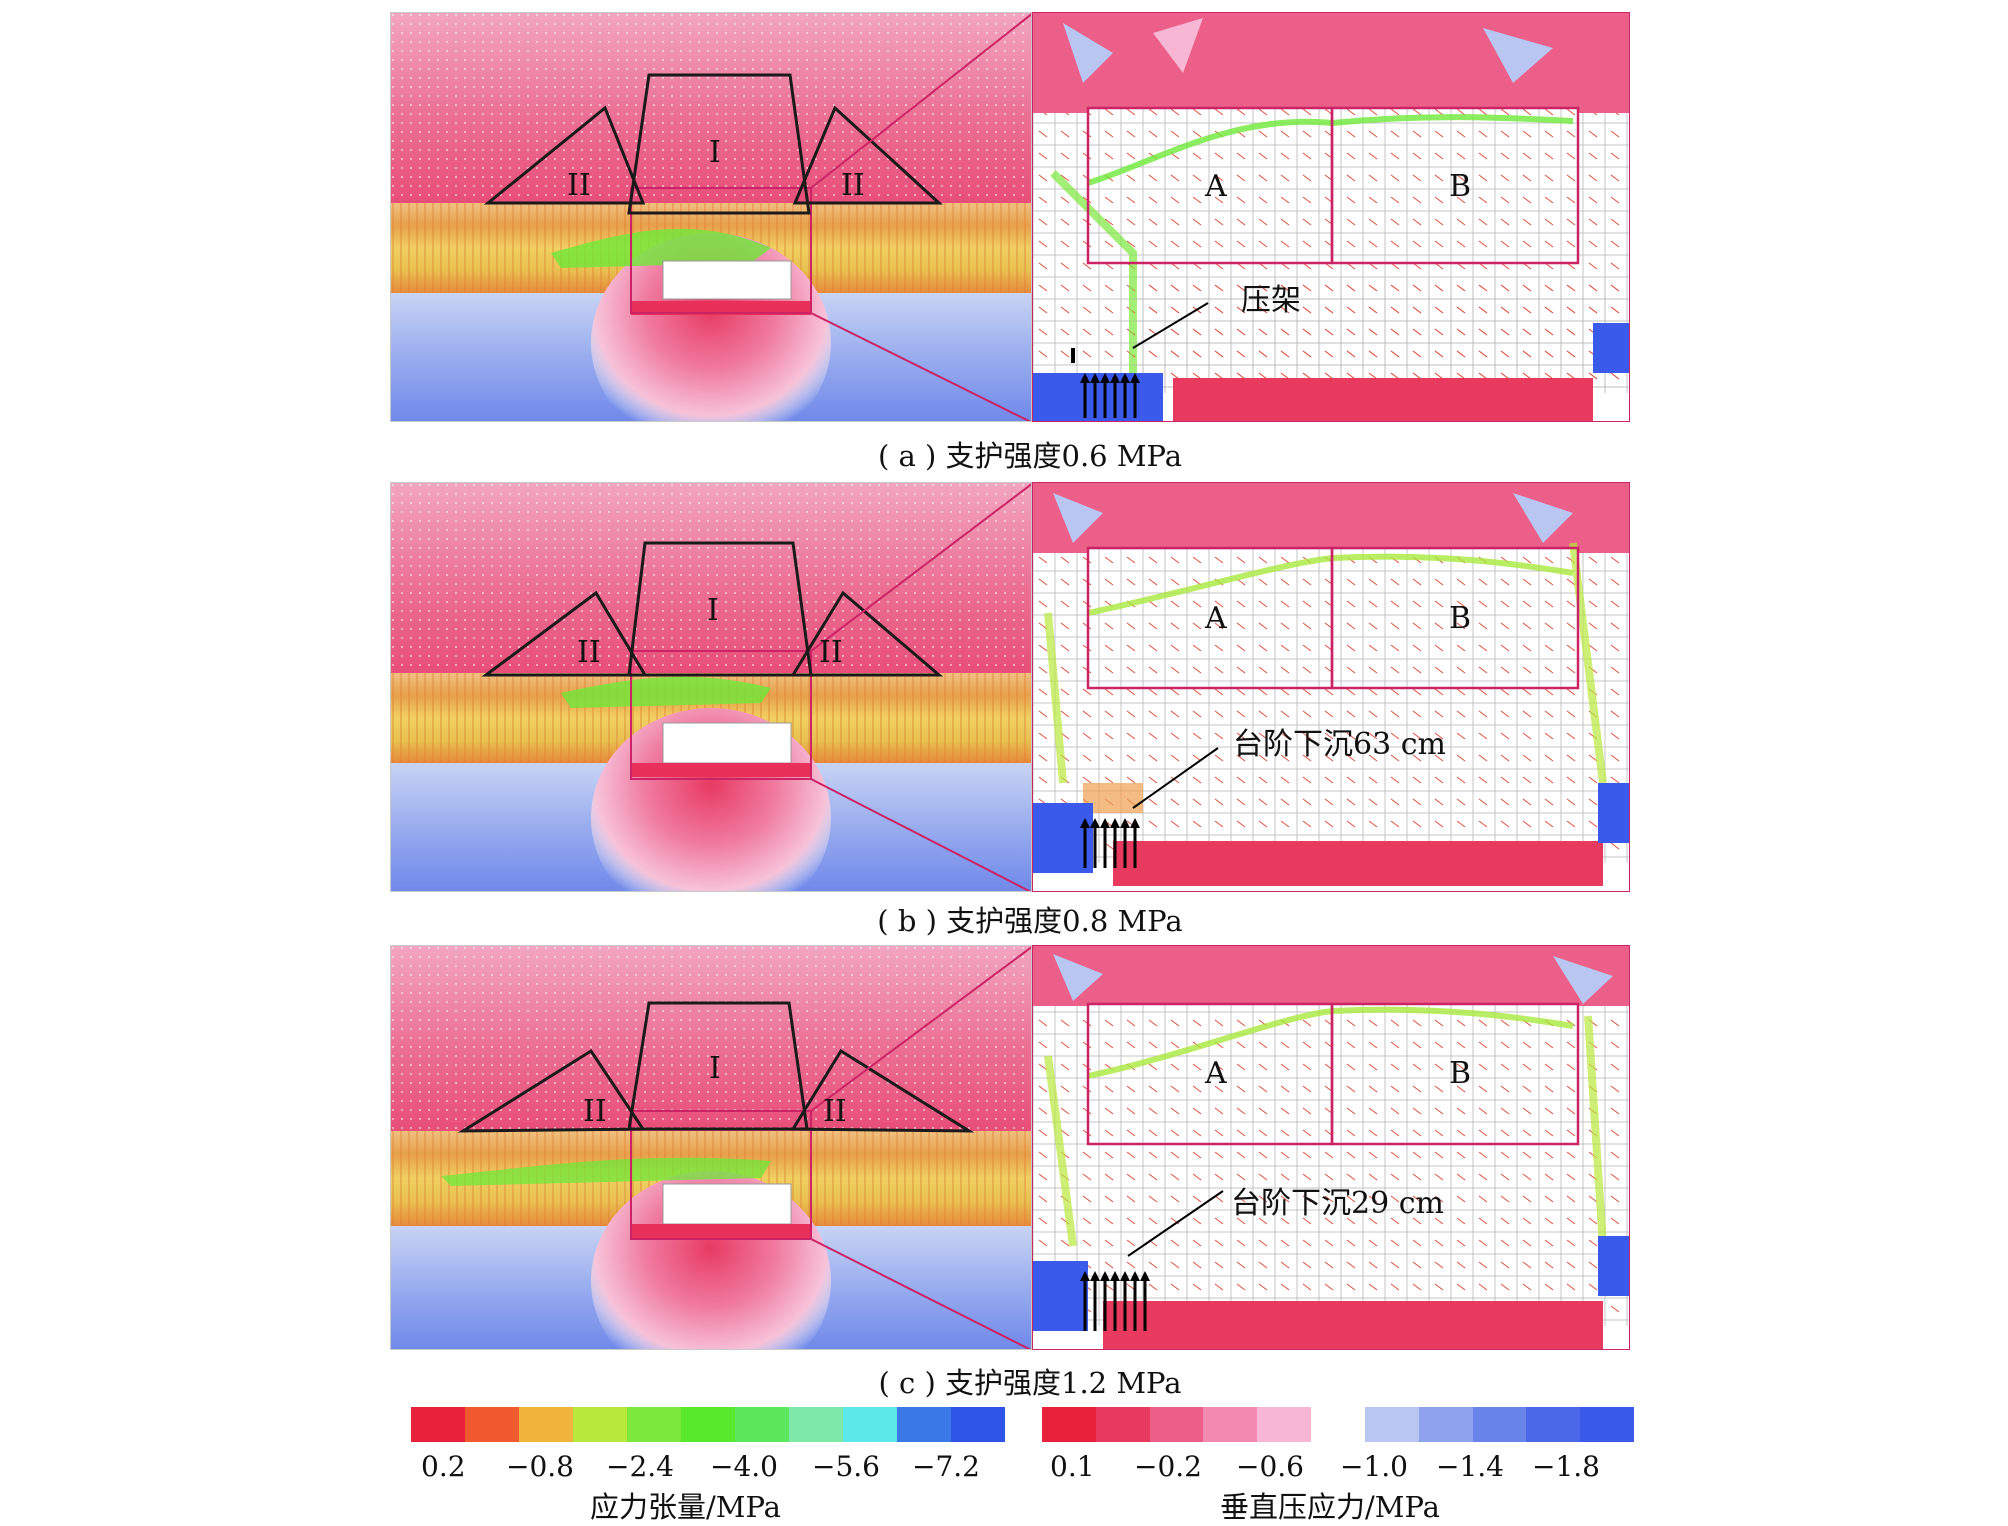  I want to click on colorbar-vertical-stress, so click(1338, 1424).